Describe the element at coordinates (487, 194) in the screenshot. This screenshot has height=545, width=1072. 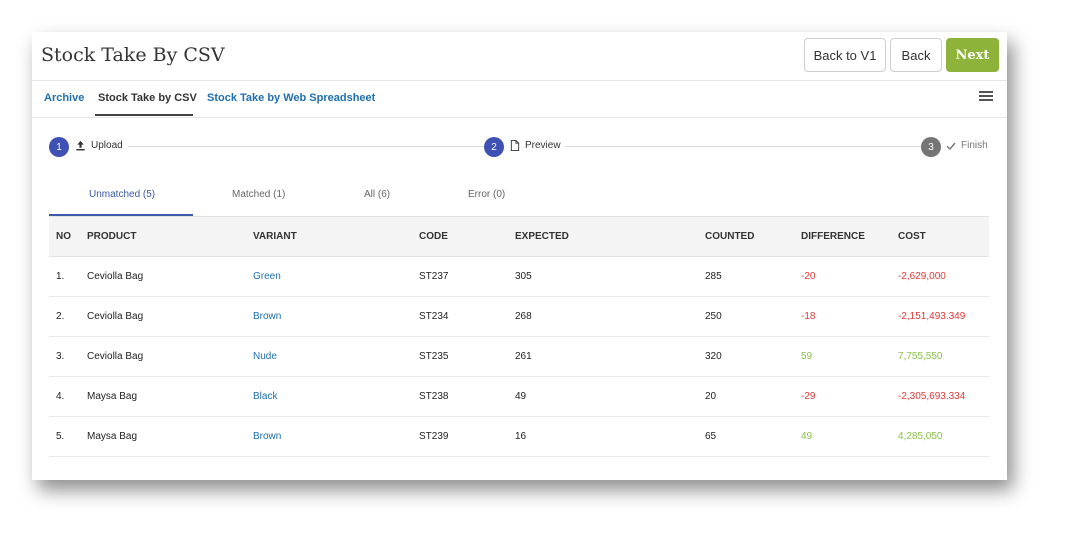
I see `tab-error: Error (0)` at that location.